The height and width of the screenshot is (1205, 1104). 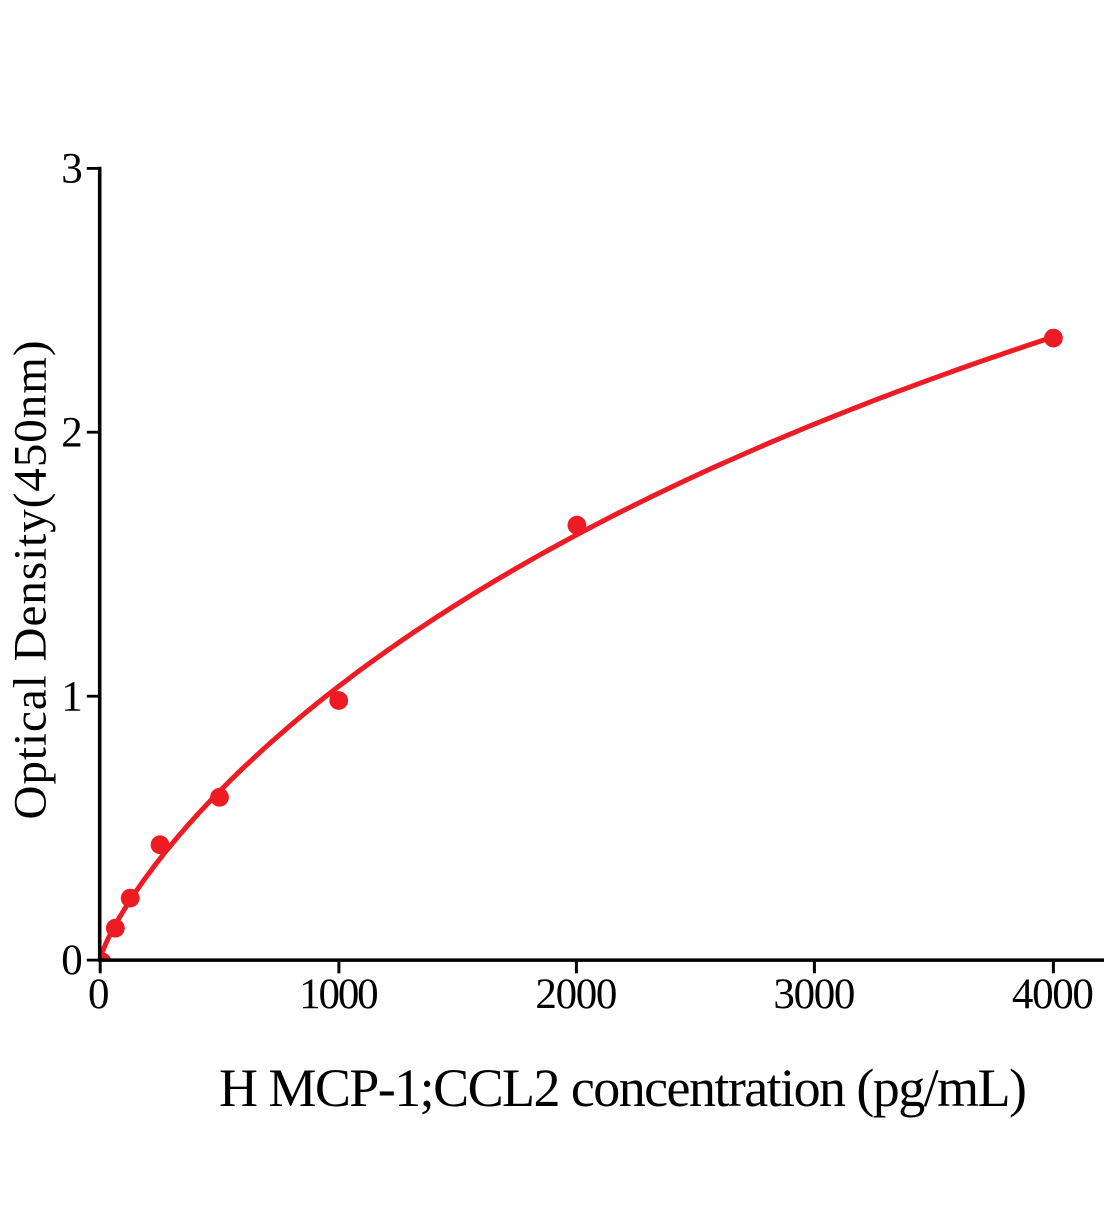 I want to click on svg-text: 1, so click(x=72, y=696).